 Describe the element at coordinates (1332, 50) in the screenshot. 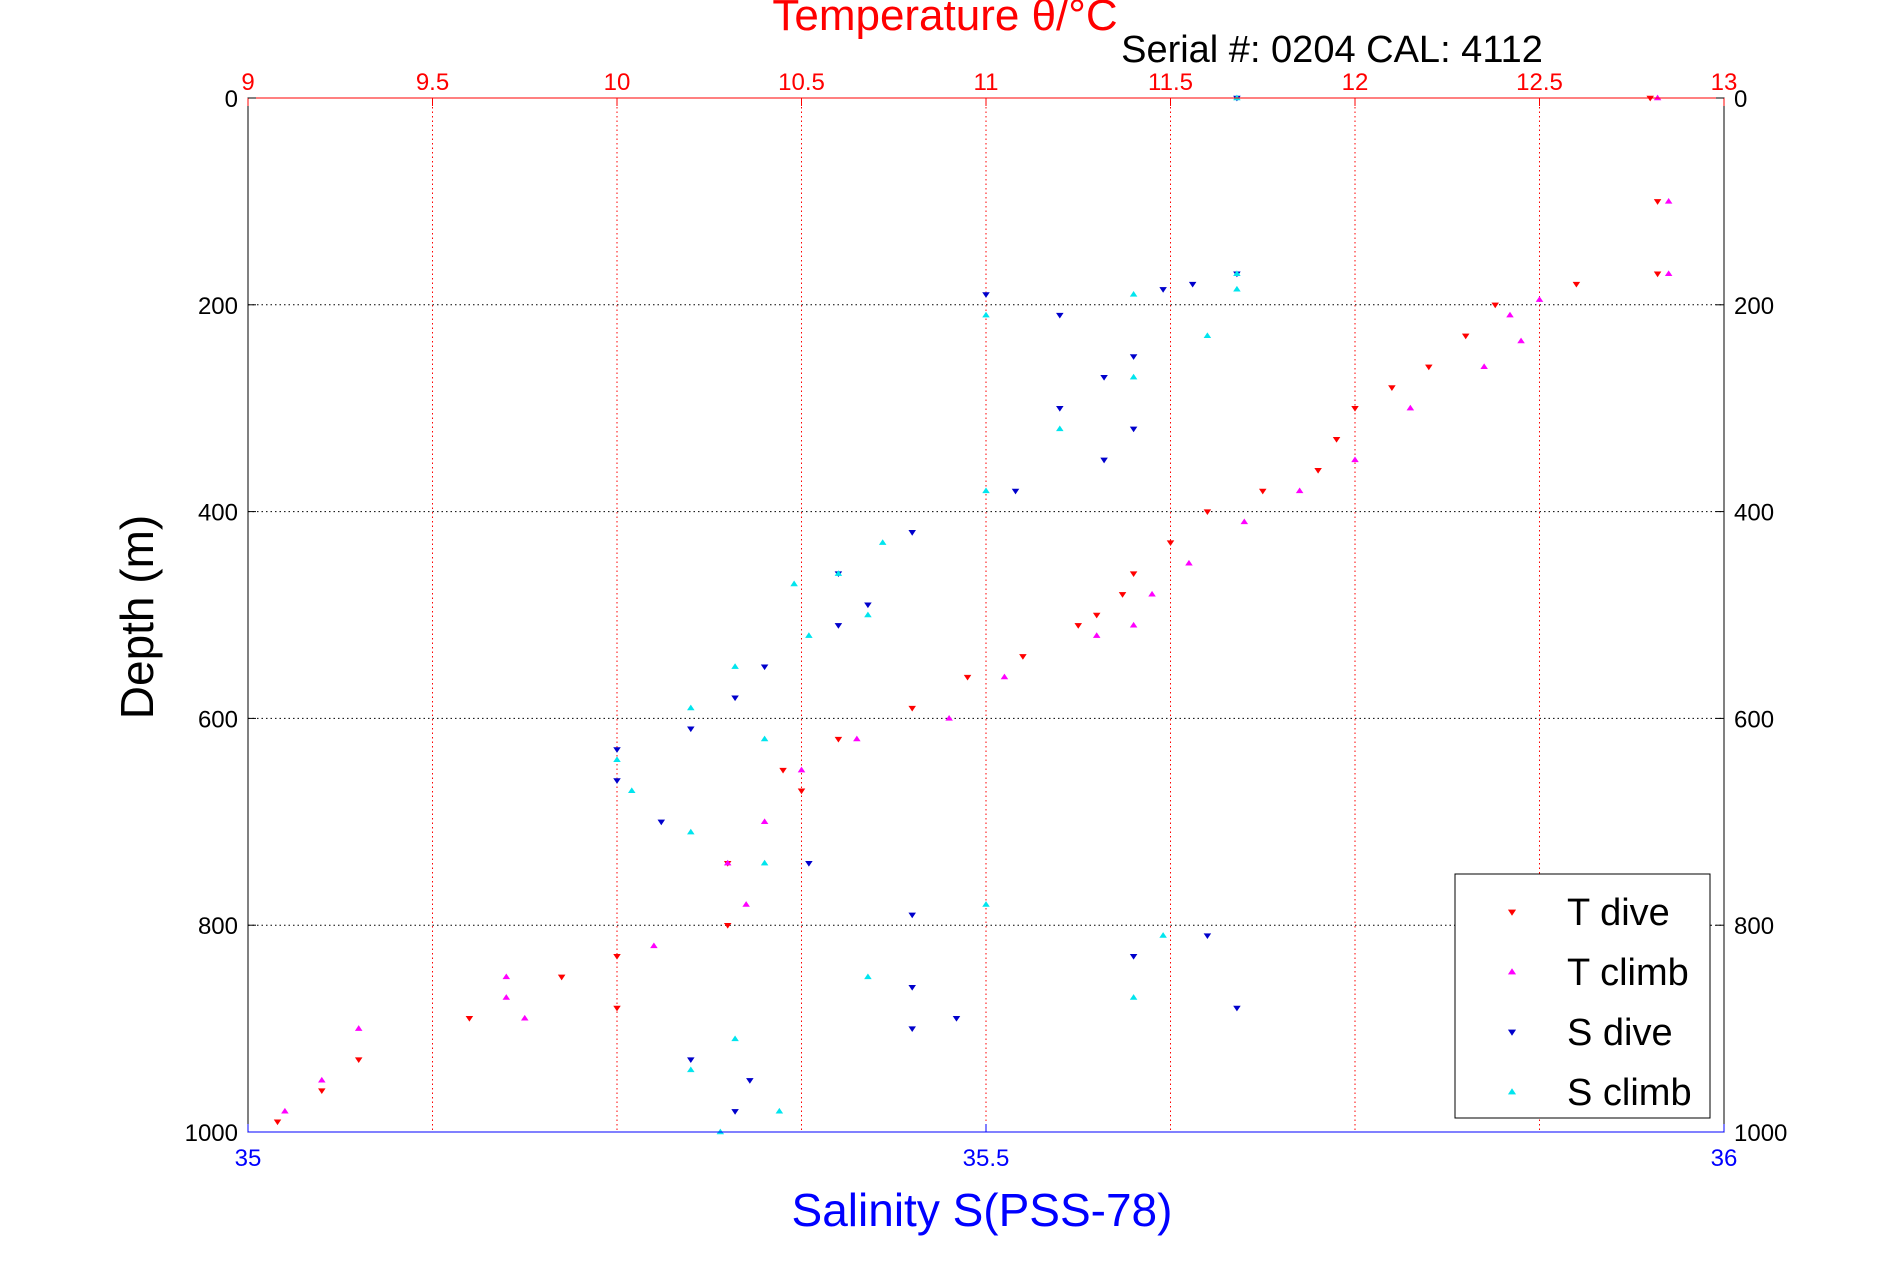

I see `chart-subtitle: Serial #: 0204 CAL: 4112` at that location.